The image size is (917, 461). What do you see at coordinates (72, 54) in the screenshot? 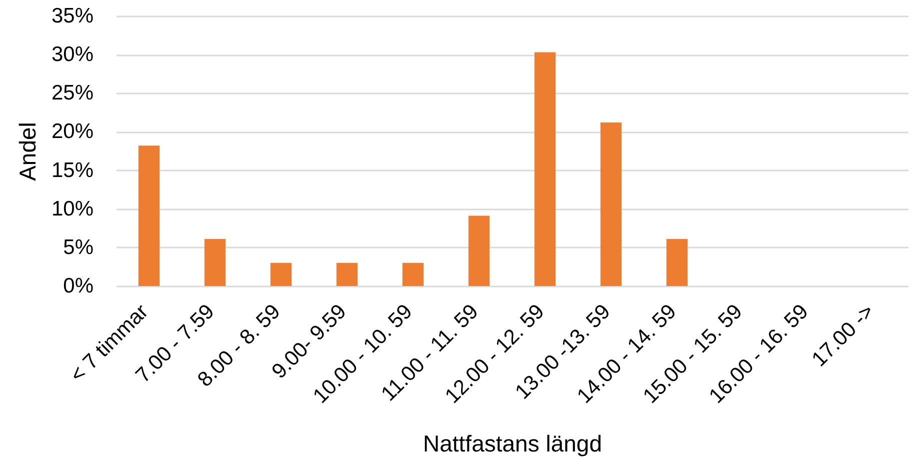
I see `y-tick-label: 30%` at bounding box center [72, 54].